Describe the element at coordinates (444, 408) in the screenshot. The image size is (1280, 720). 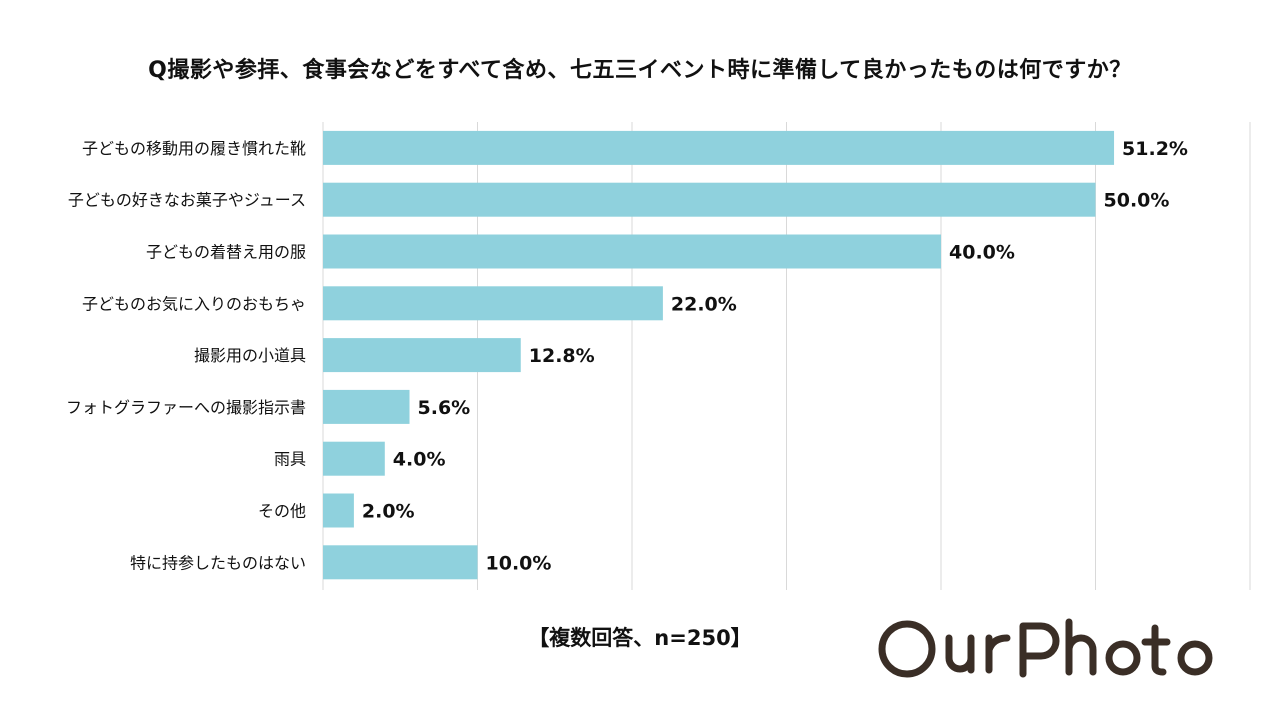
I see `value-label: 5.6%` at that location.